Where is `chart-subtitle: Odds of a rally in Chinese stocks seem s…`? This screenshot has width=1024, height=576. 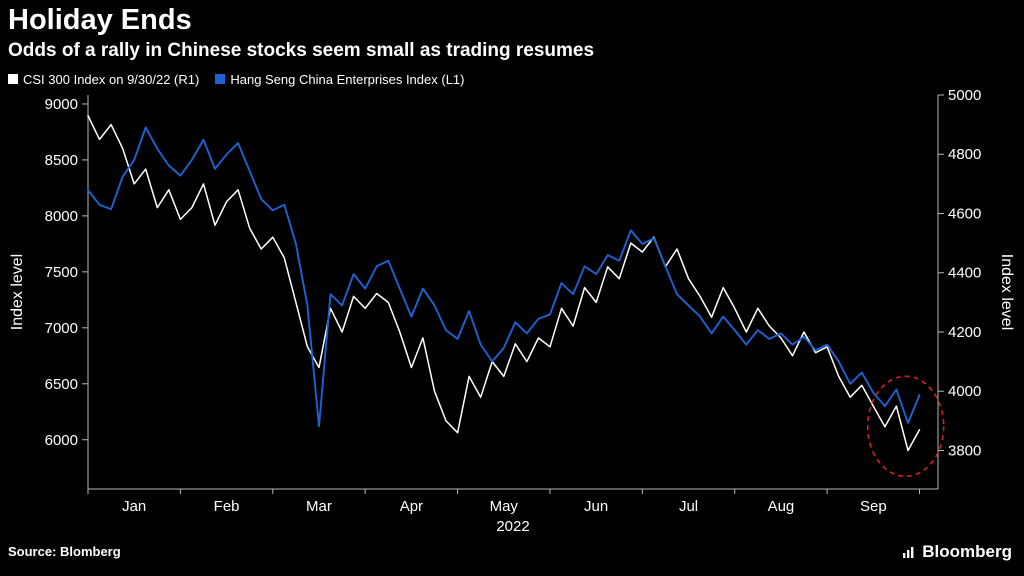
chart-subtitle: Odds of a rally in Chinese stocks seem s… is located at coordinates (301, 50).